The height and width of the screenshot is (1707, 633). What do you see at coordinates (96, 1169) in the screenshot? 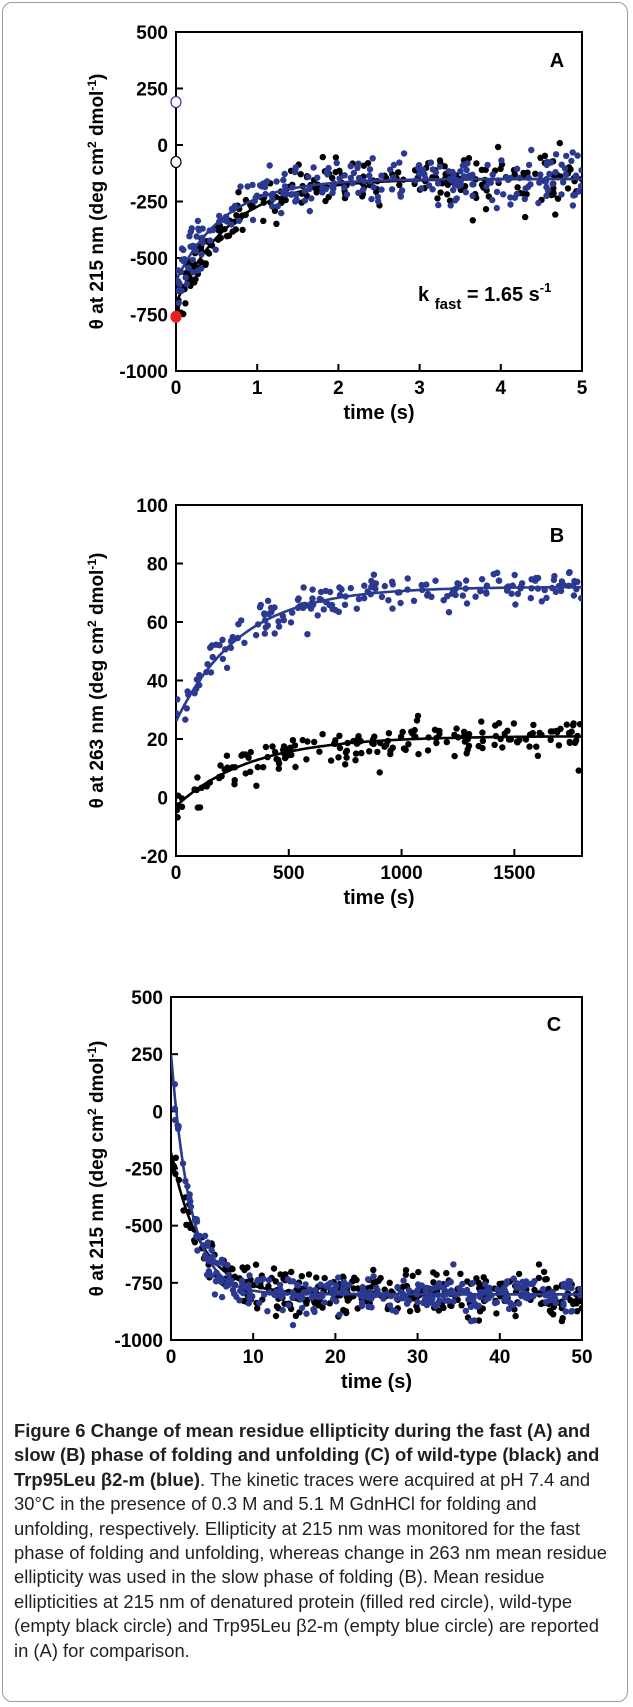
I see `y-axis-title: θ at 215 nm (deg cm2 dmol-1)` at bounding box center [96, 1169].